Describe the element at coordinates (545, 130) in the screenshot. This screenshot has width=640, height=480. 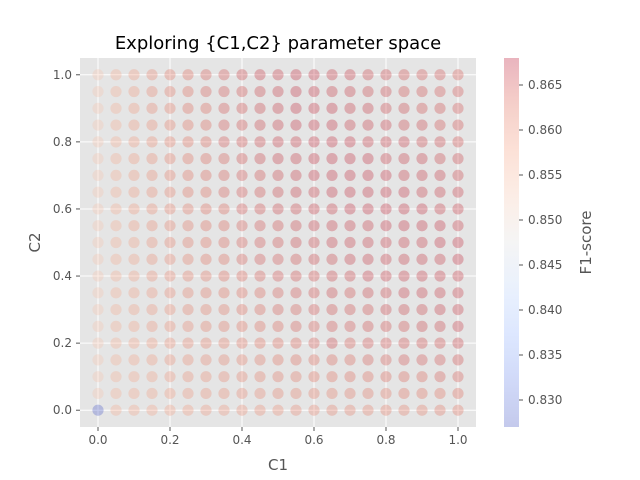
I see `colorbar-tick-label: 0.860` at that location.